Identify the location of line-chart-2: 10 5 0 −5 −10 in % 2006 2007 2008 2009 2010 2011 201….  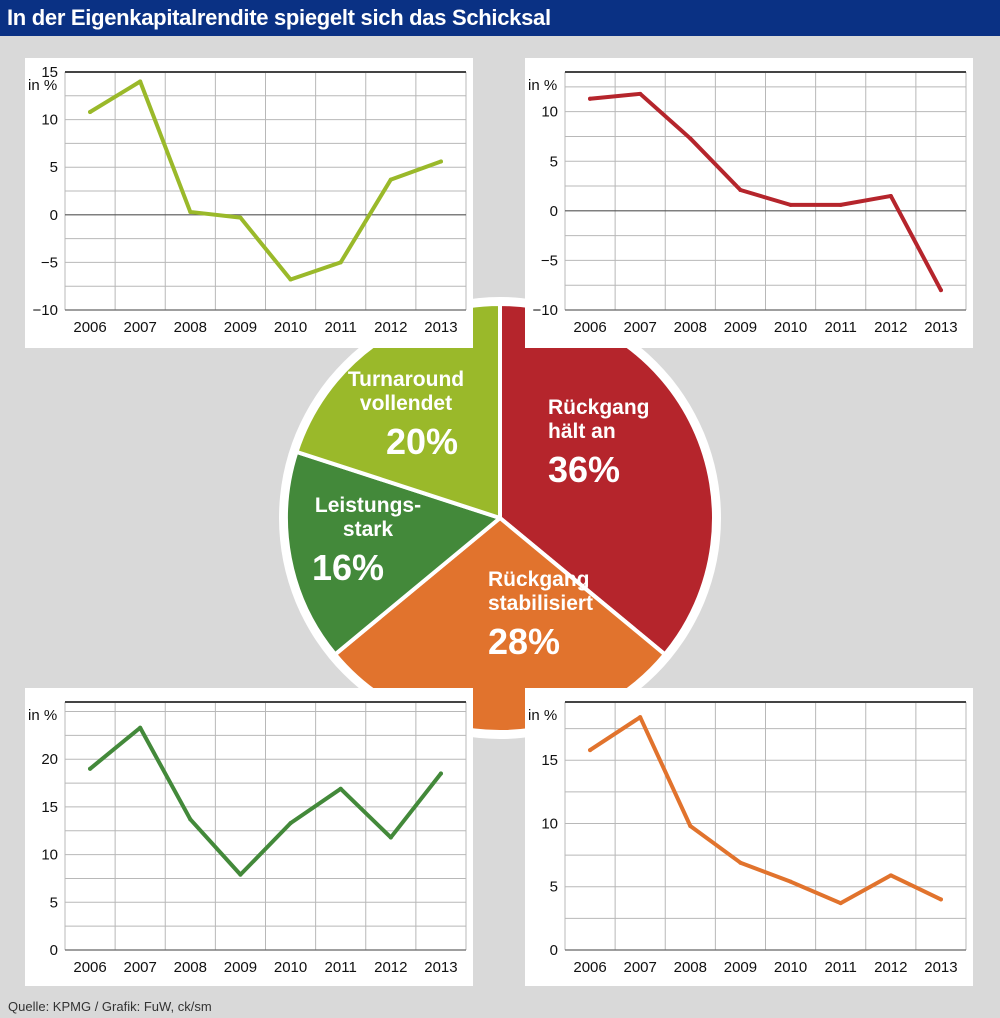
(749, 203).